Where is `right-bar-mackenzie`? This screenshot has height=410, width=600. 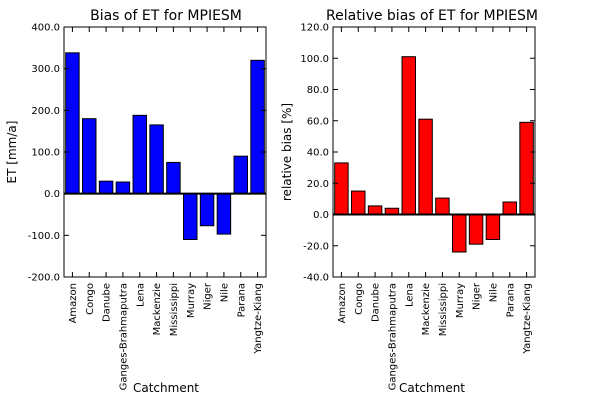
right-bar-mackenzie is located at coordinates (425, 166).